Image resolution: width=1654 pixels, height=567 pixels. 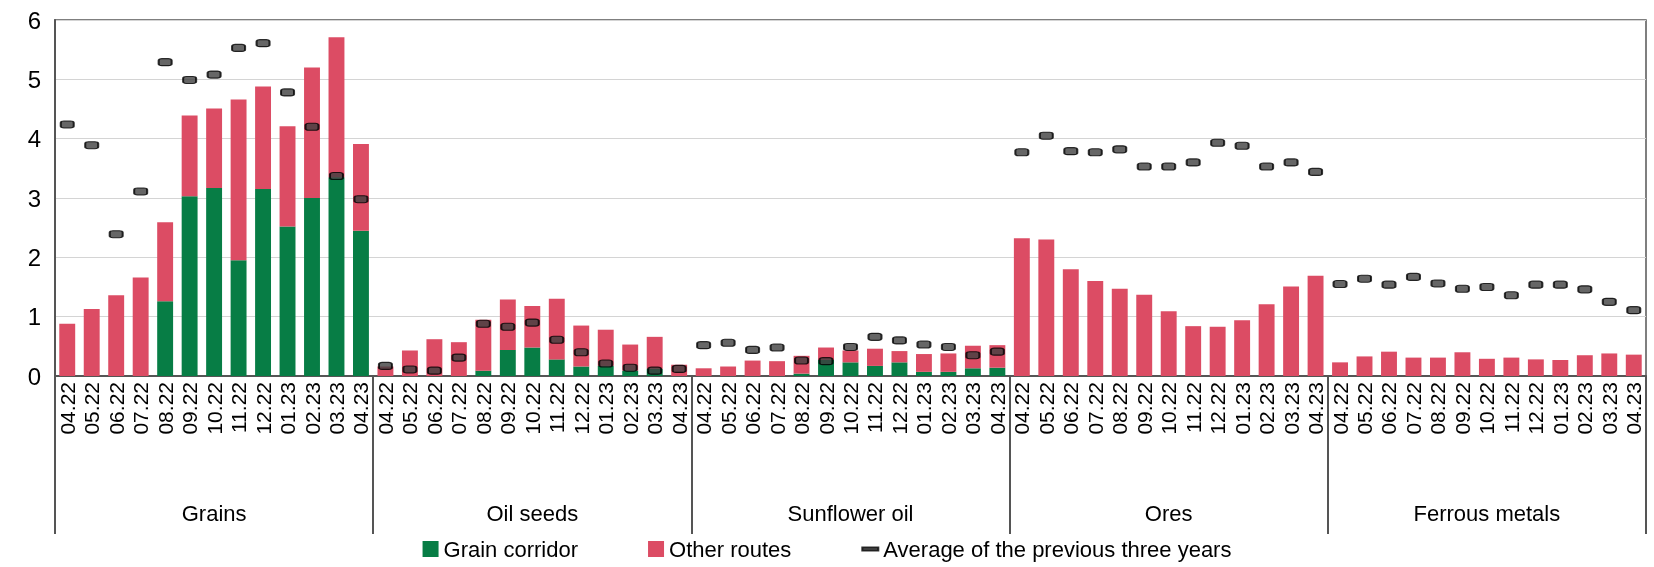 What do you see at coordinates (532, 513) in the screenshot?
I see `text: Oil seeds` at bounding box center [532, 513].